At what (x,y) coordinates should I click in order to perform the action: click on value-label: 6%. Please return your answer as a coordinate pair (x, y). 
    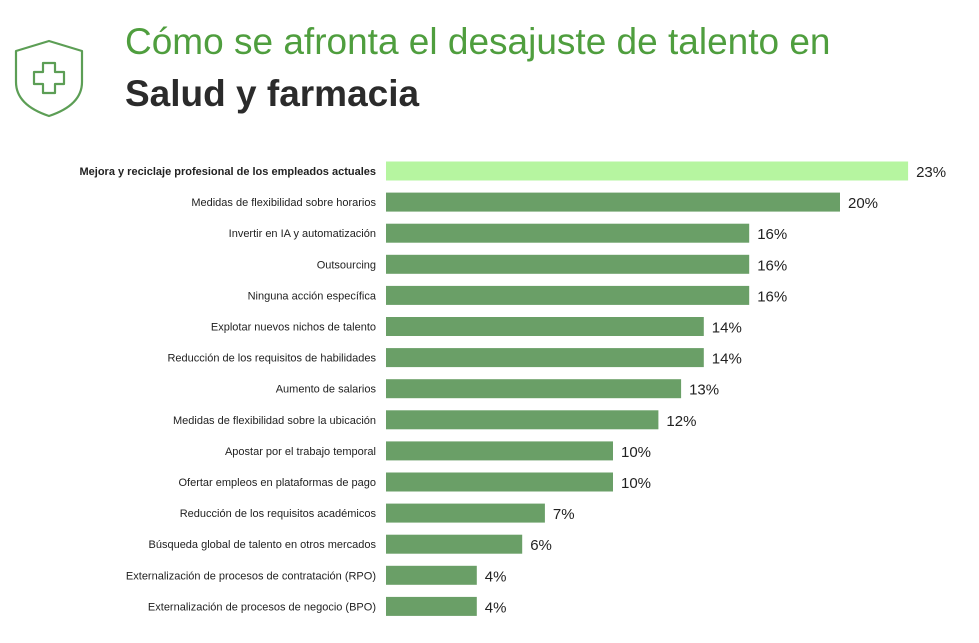
    Looking at the image, I should click on (541, 545).